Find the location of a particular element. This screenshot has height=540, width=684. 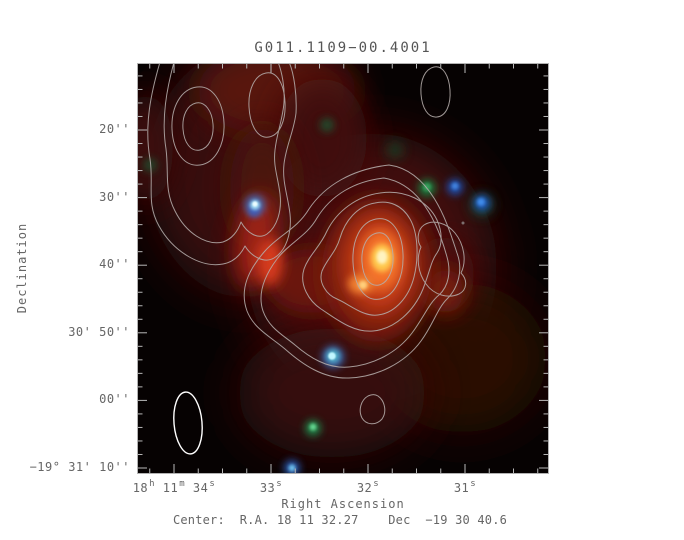

beam-ellipse is located at coordinates (188, 423).